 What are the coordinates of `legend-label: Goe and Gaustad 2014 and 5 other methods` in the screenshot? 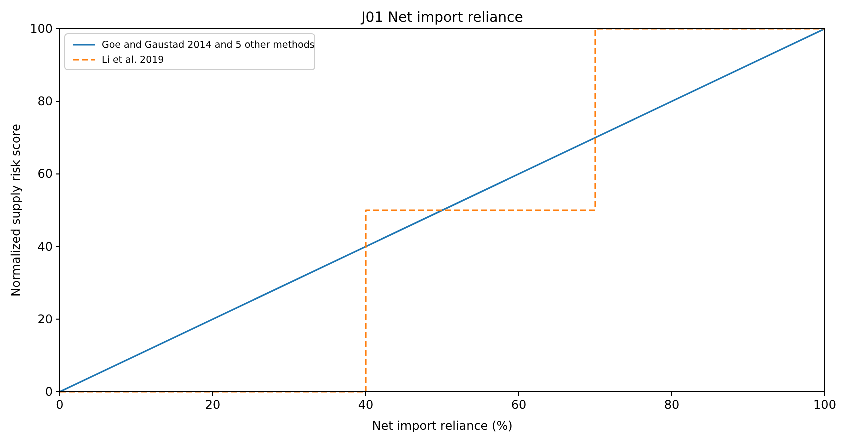 It's located at (208, 45).